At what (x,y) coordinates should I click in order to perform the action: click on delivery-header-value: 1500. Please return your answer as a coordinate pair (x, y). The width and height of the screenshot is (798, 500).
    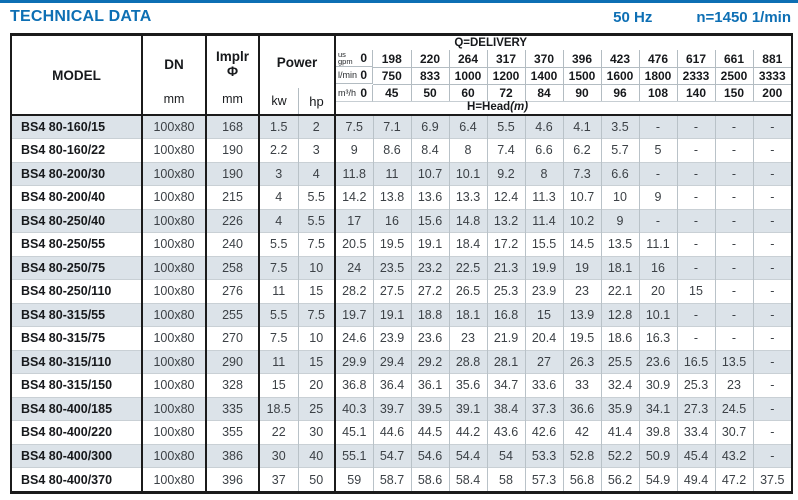
    Looking at the image, I should click on (582, 76).